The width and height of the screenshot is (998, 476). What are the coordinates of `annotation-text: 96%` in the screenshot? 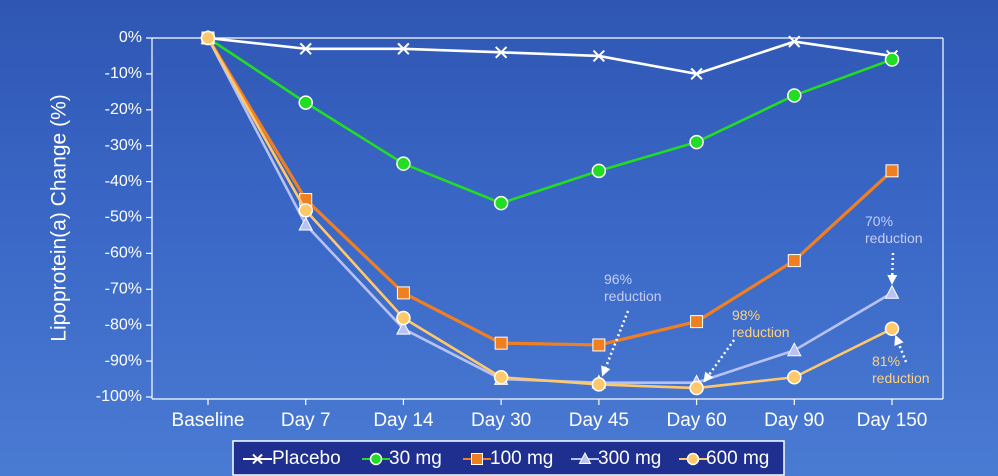 It's located at (618, 279).